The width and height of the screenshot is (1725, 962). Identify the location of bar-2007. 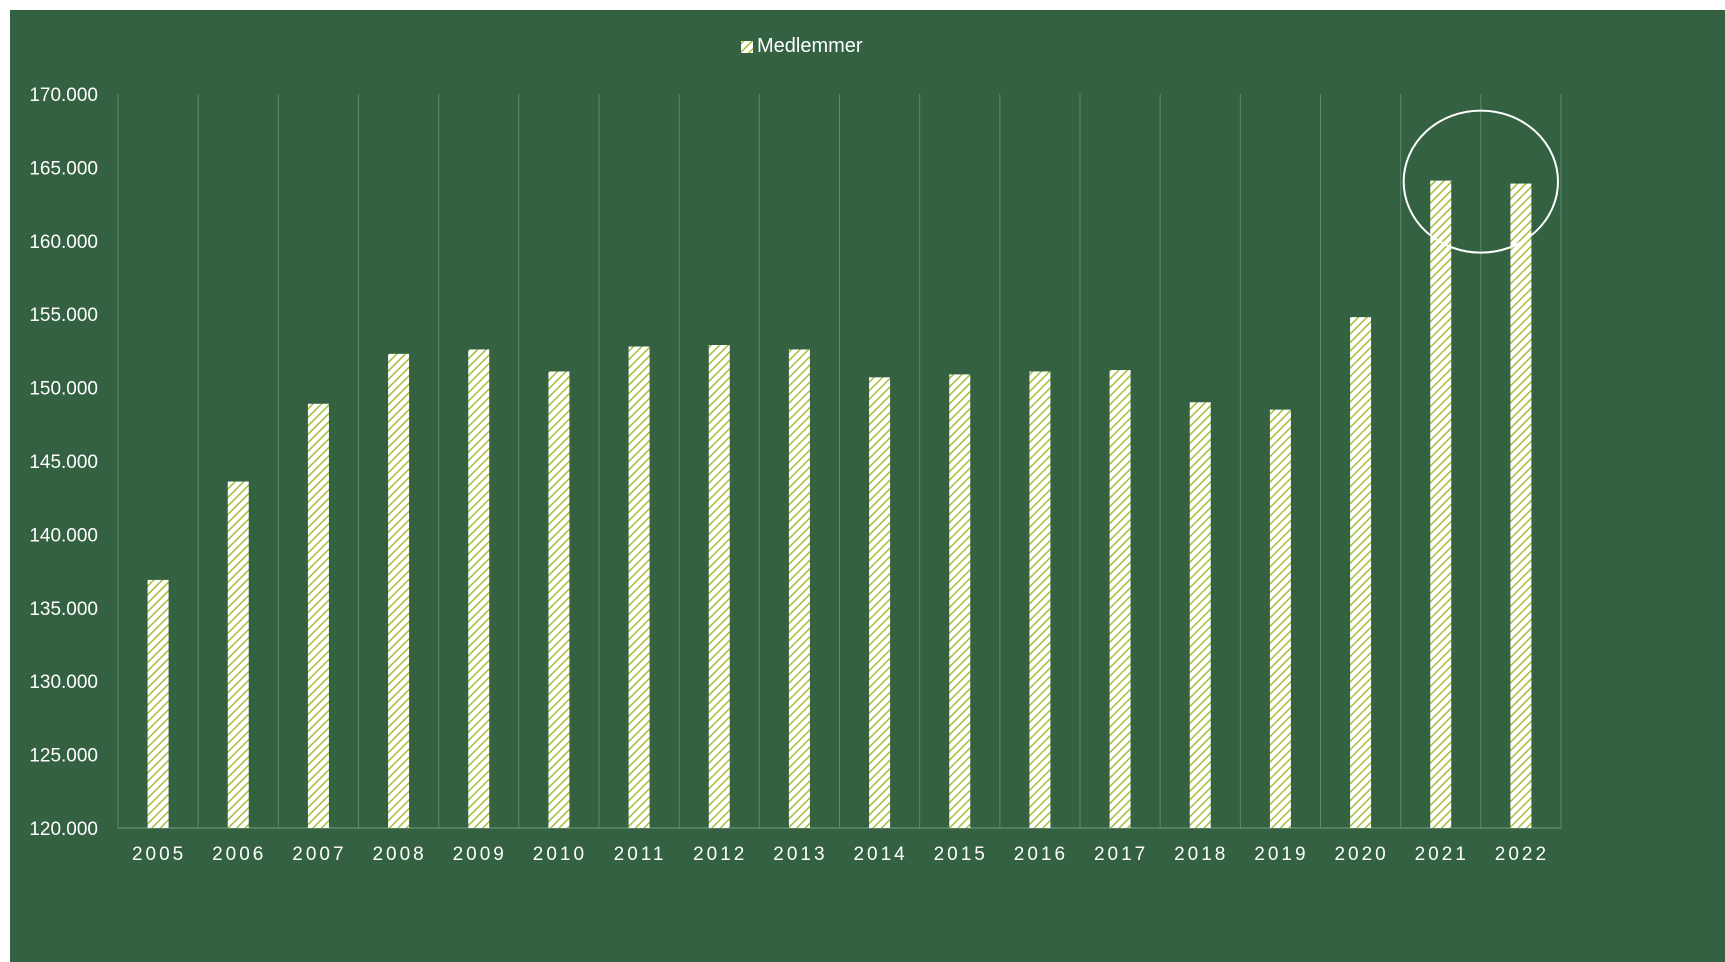
(318, 616).